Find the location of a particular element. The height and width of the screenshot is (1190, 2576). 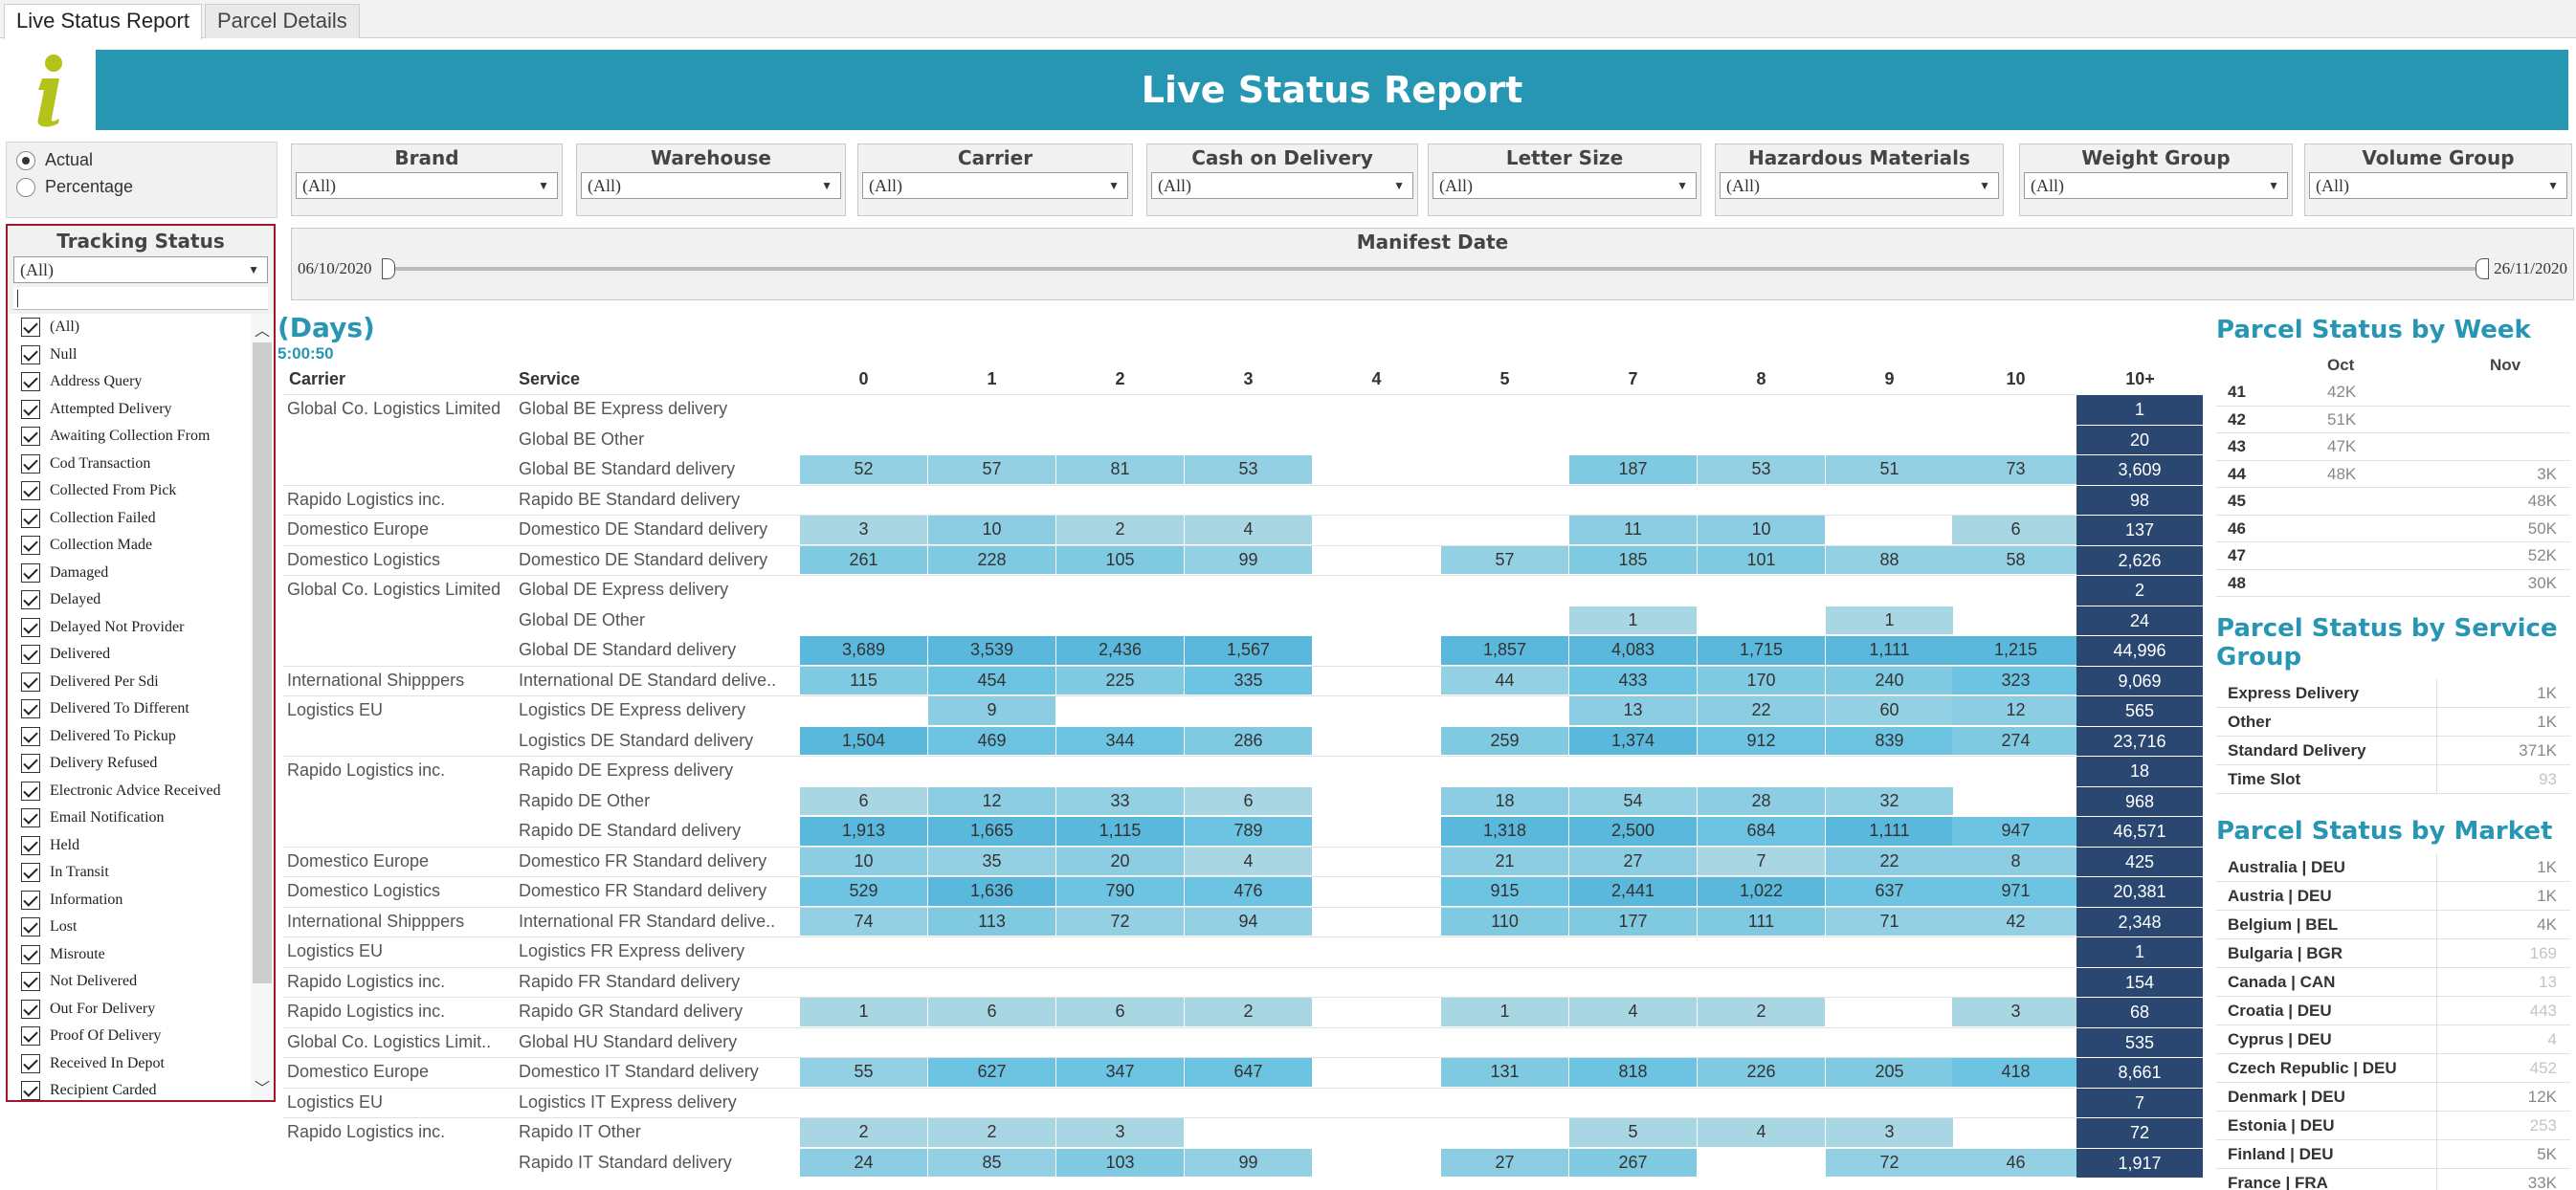

day-count-cell: 1,111 is located at coordinates (1889, 650).